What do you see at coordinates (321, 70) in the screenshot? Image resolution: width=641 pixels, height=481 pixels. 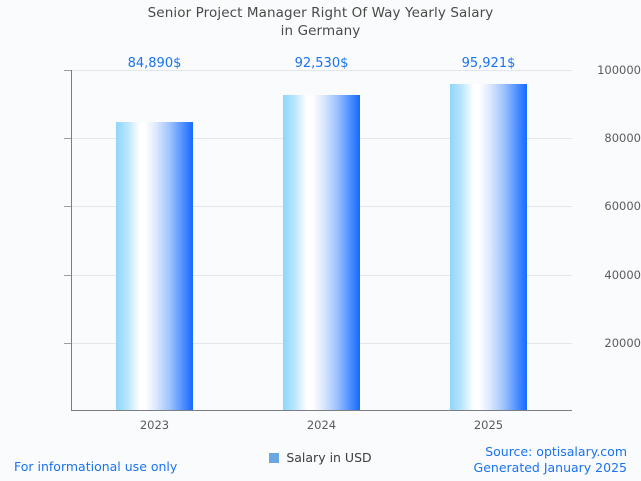 I see `gridline` at bounding box center [321, 70].